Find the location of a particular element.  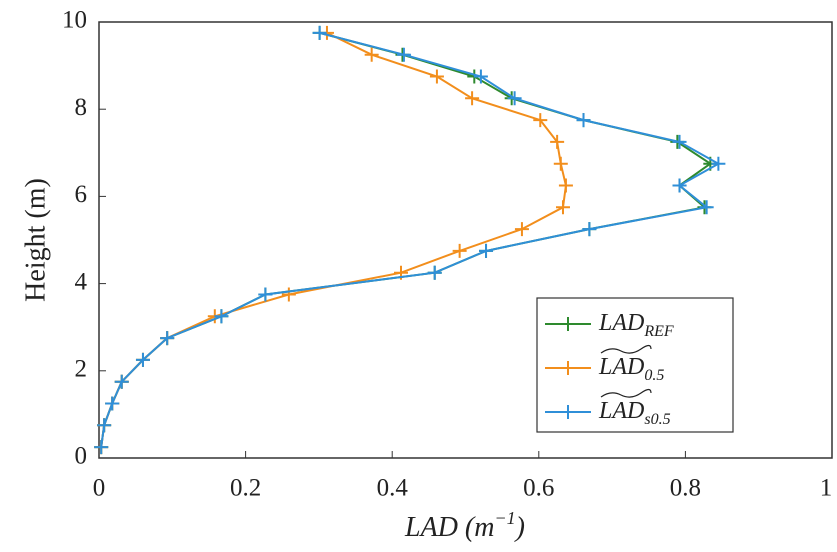

legend-label: LADs0.5 is located at coordinates (634, 413).